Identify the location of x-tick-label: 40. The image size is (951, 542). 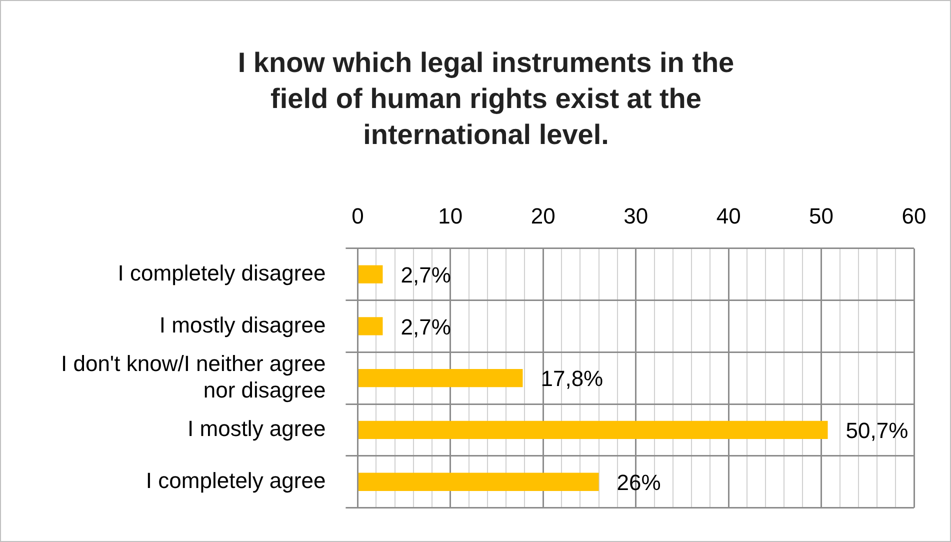
(728, 215).